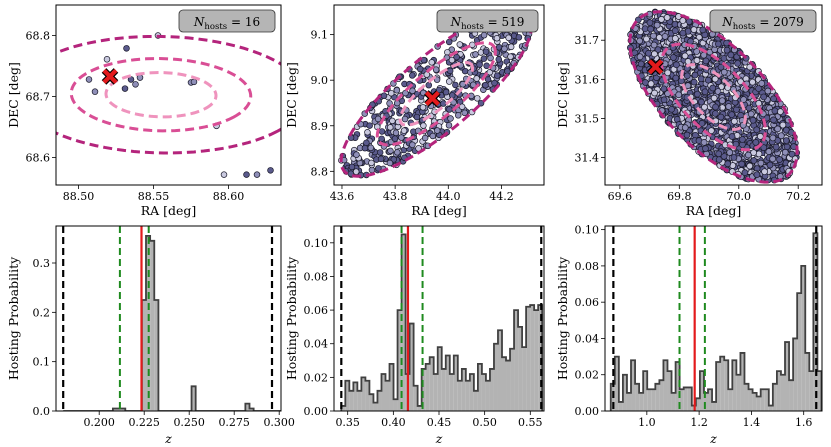  Describe the element at coordinates (587, 40) in the screenshot. I see `y-tick-label: 31.7` at that location.